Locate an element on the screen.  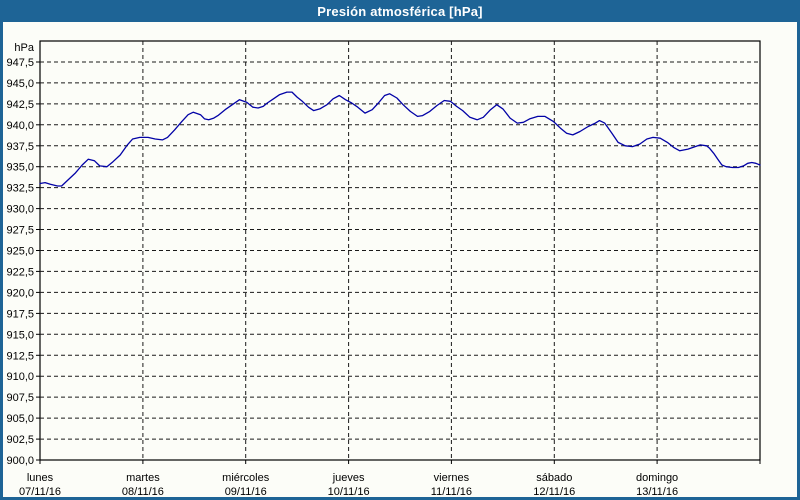
window-title: Presión atmosférica [hPa] is located at coordinates (400, 11).